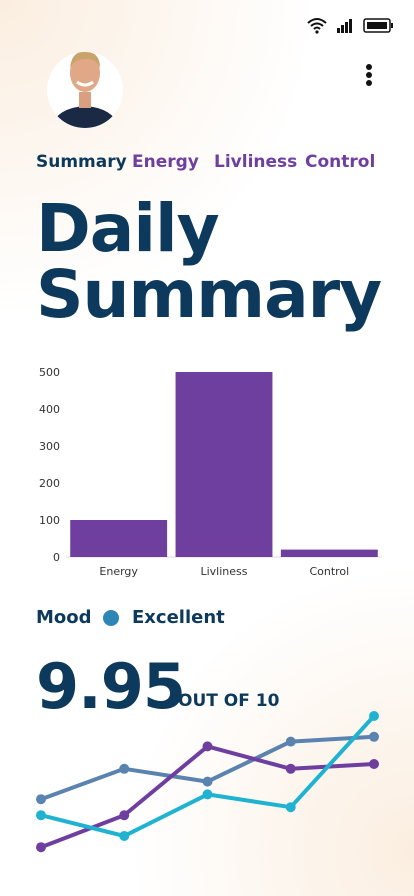  Describe the element at coordinates (229, 701) in the screenshot. I see `score-suffix: OUT OF 10` at that location.